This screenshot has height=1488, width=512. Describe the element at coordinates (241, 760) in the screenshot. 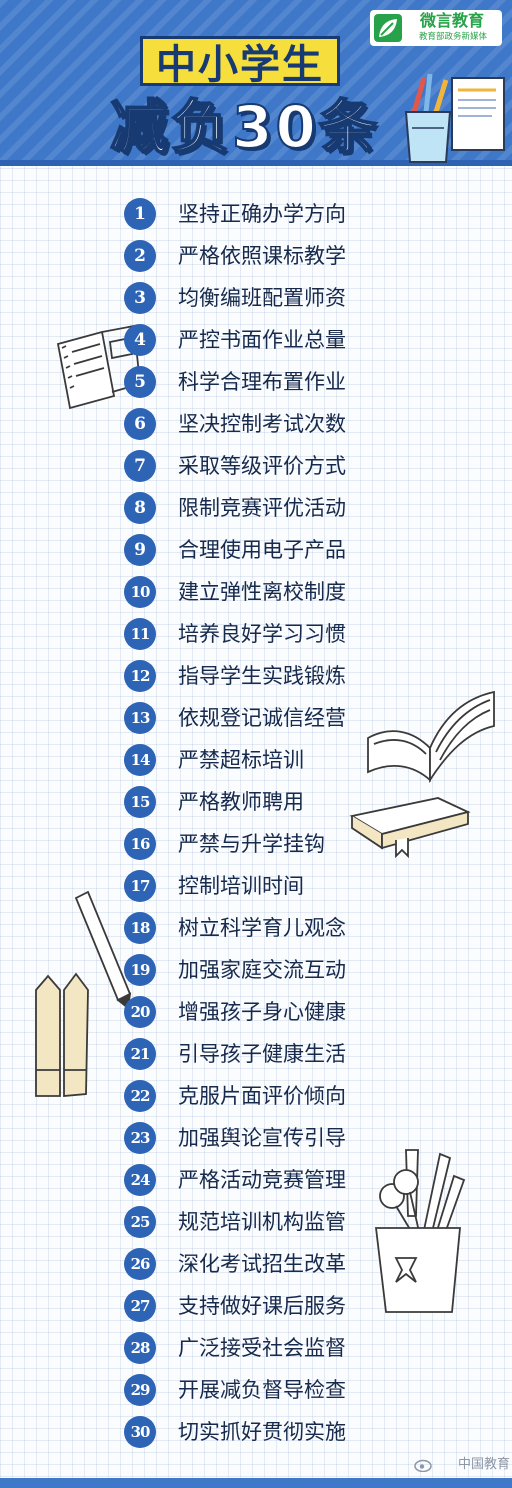

I see `item-label: 严禁超标培训` at that location.